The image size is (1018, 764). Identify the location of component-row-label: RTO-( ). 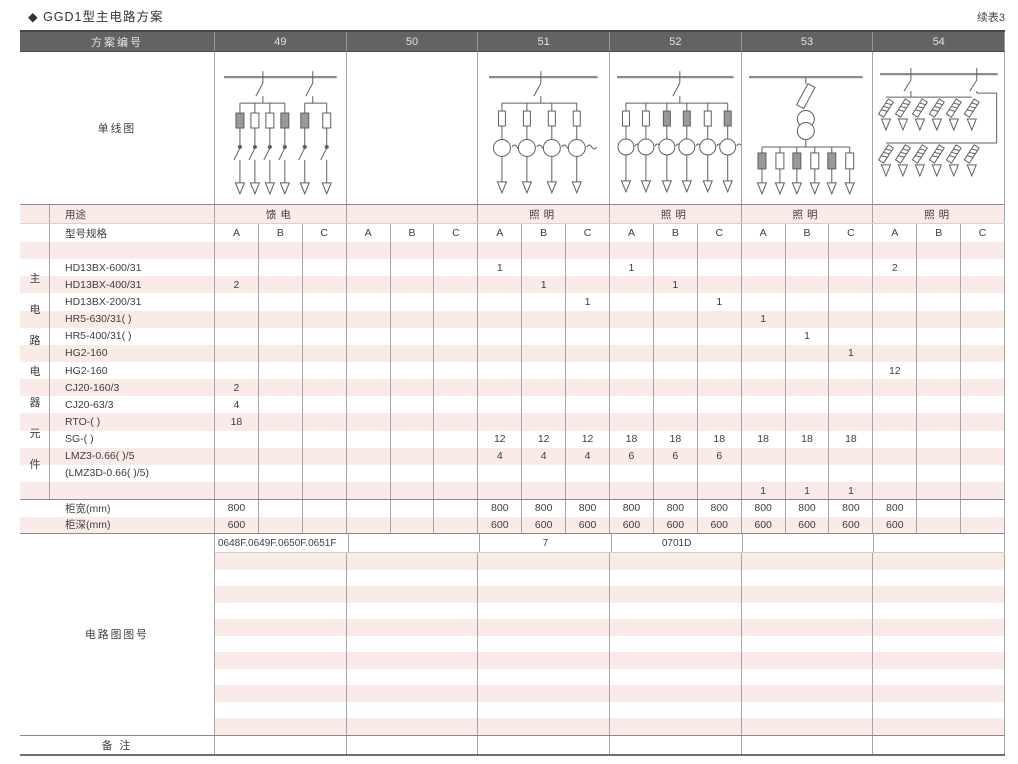
(132, 422).